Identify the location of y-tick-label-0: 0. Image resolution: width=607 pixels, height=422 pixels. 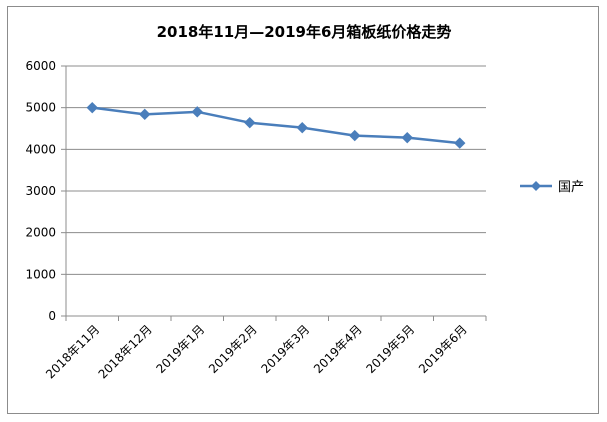
(52, 316).